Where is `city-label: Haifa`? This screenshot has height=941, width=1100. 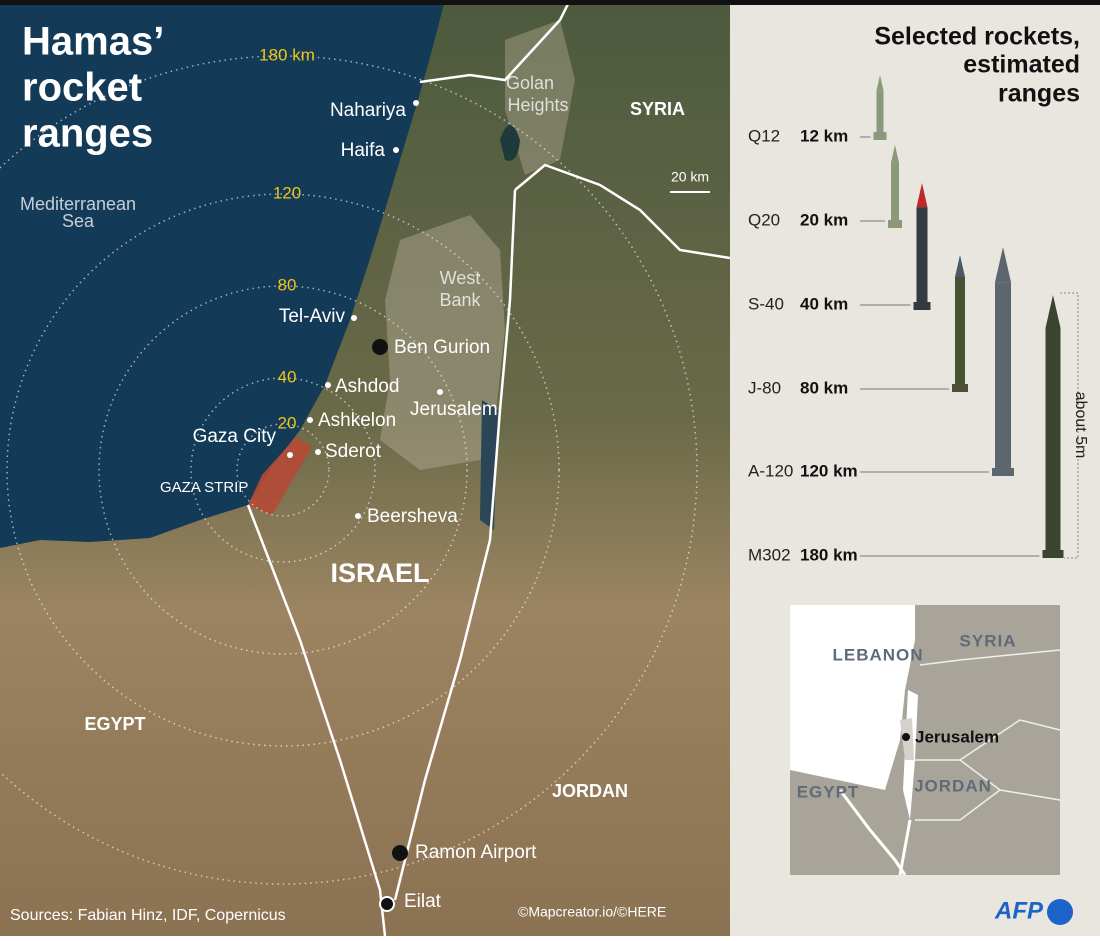
city-label: Haifa is located at coordinates (363, 150).